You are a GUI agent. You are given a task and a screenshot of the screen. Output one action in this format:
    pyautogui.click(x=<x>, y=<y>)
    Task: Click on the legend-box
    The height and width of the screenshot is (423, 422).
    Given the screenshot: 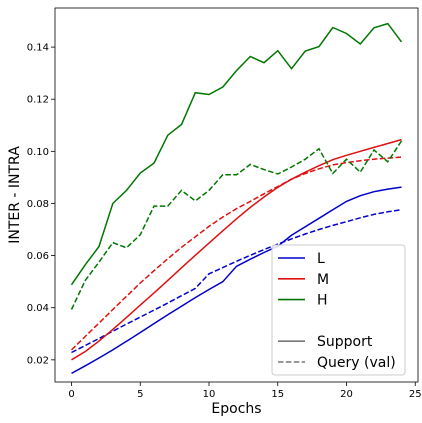 What is the action you would take?
    pyautogui.click(x=338, y=310)
    